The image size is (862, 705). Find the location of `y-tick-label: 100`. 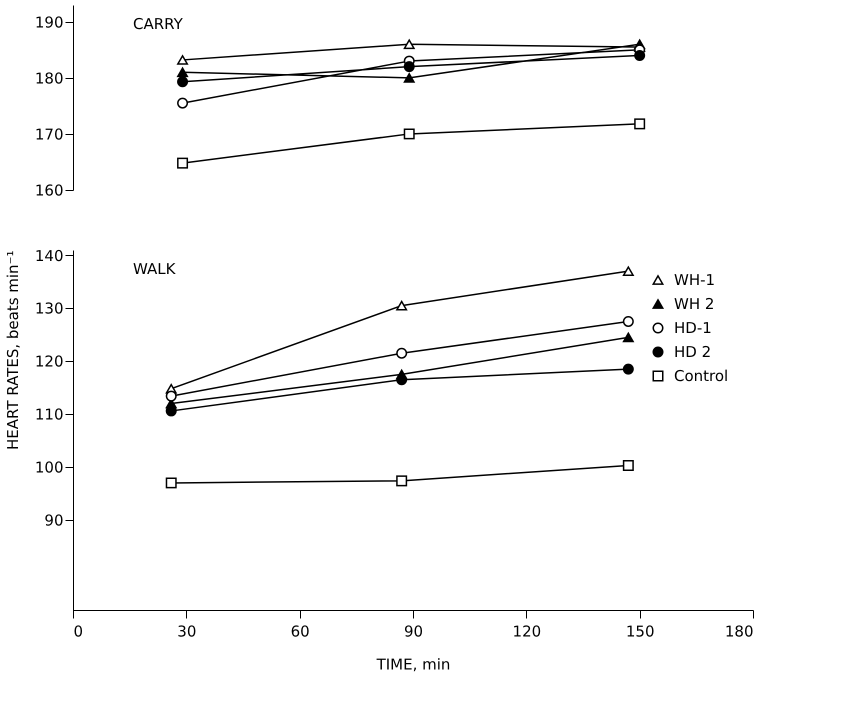

y-tick-label: 100 is located at coordinates (49, 467).